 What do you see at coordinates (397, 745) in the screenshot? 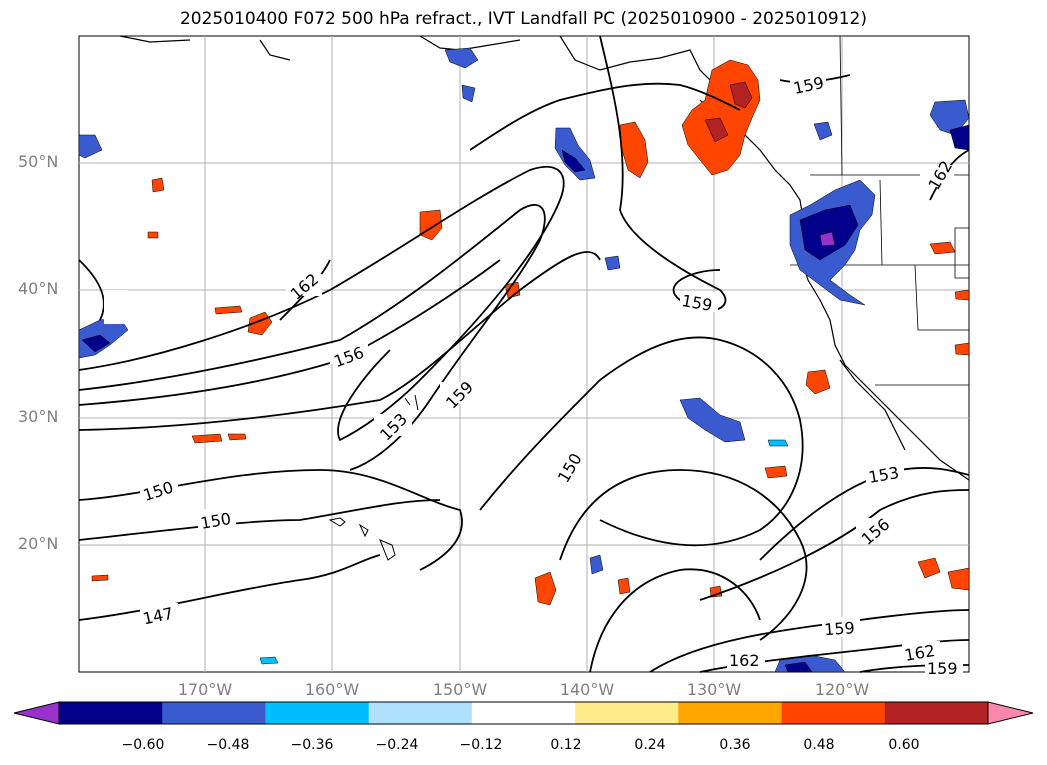
I see `colorbar-tick-label: −0.24` at bounding box center [397, 745].